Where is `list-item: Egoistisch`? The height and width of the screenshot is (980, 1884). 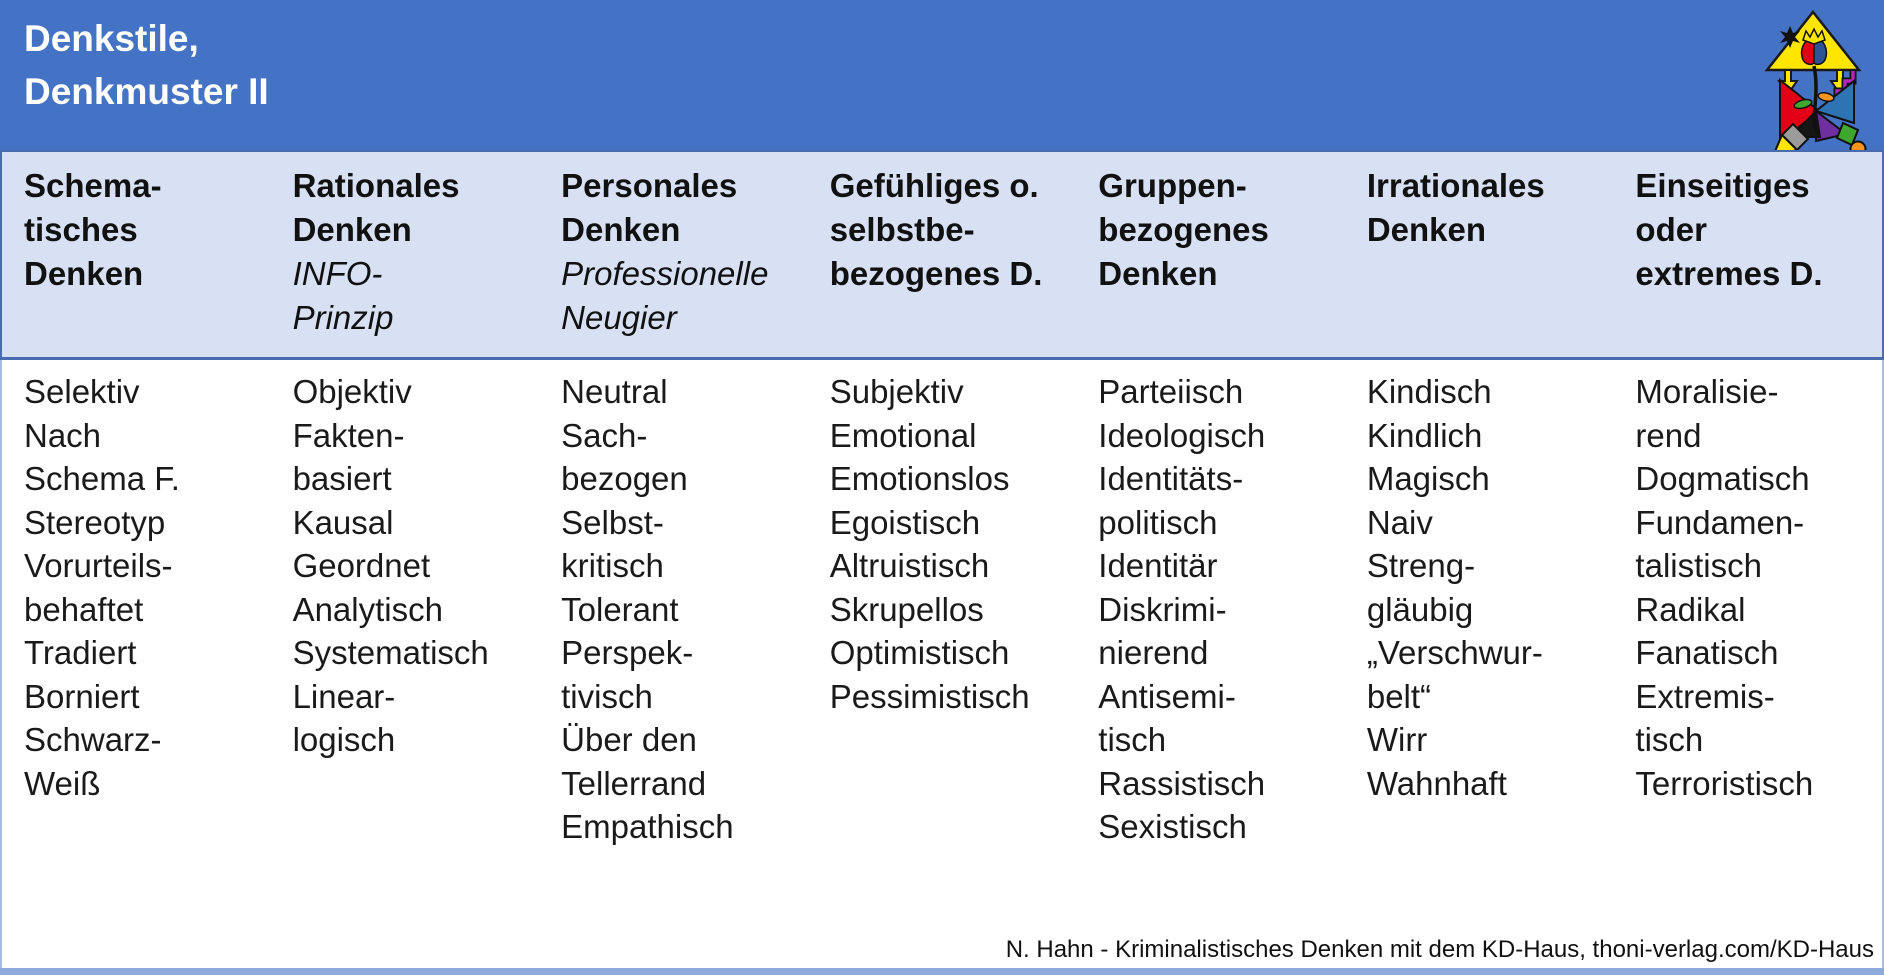 list-item: Egoistisch is located at coordinates (905, 522).